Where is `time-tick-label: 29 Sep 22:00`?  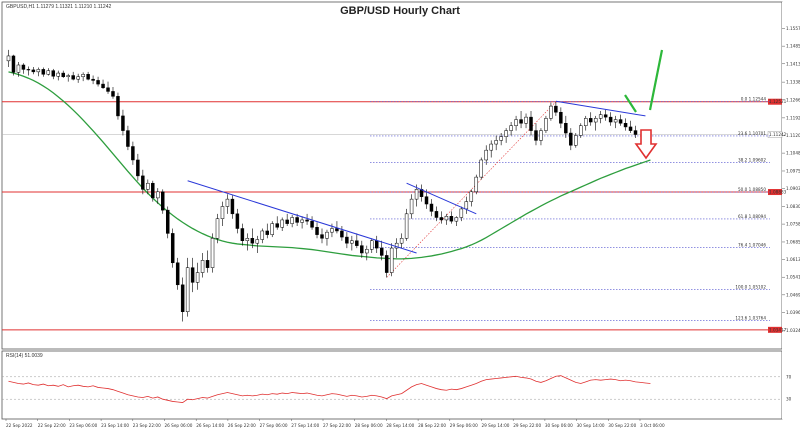 time-tick-label: 29 Sep 22:00 is located at coordinates (527, 425).